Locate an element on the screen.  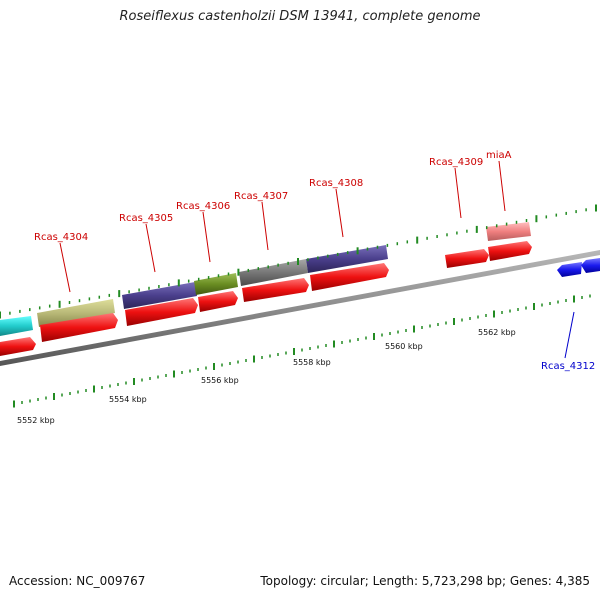
gene-label-rcas-4306: Rcas_4306 is located at coordinates (203, 206).